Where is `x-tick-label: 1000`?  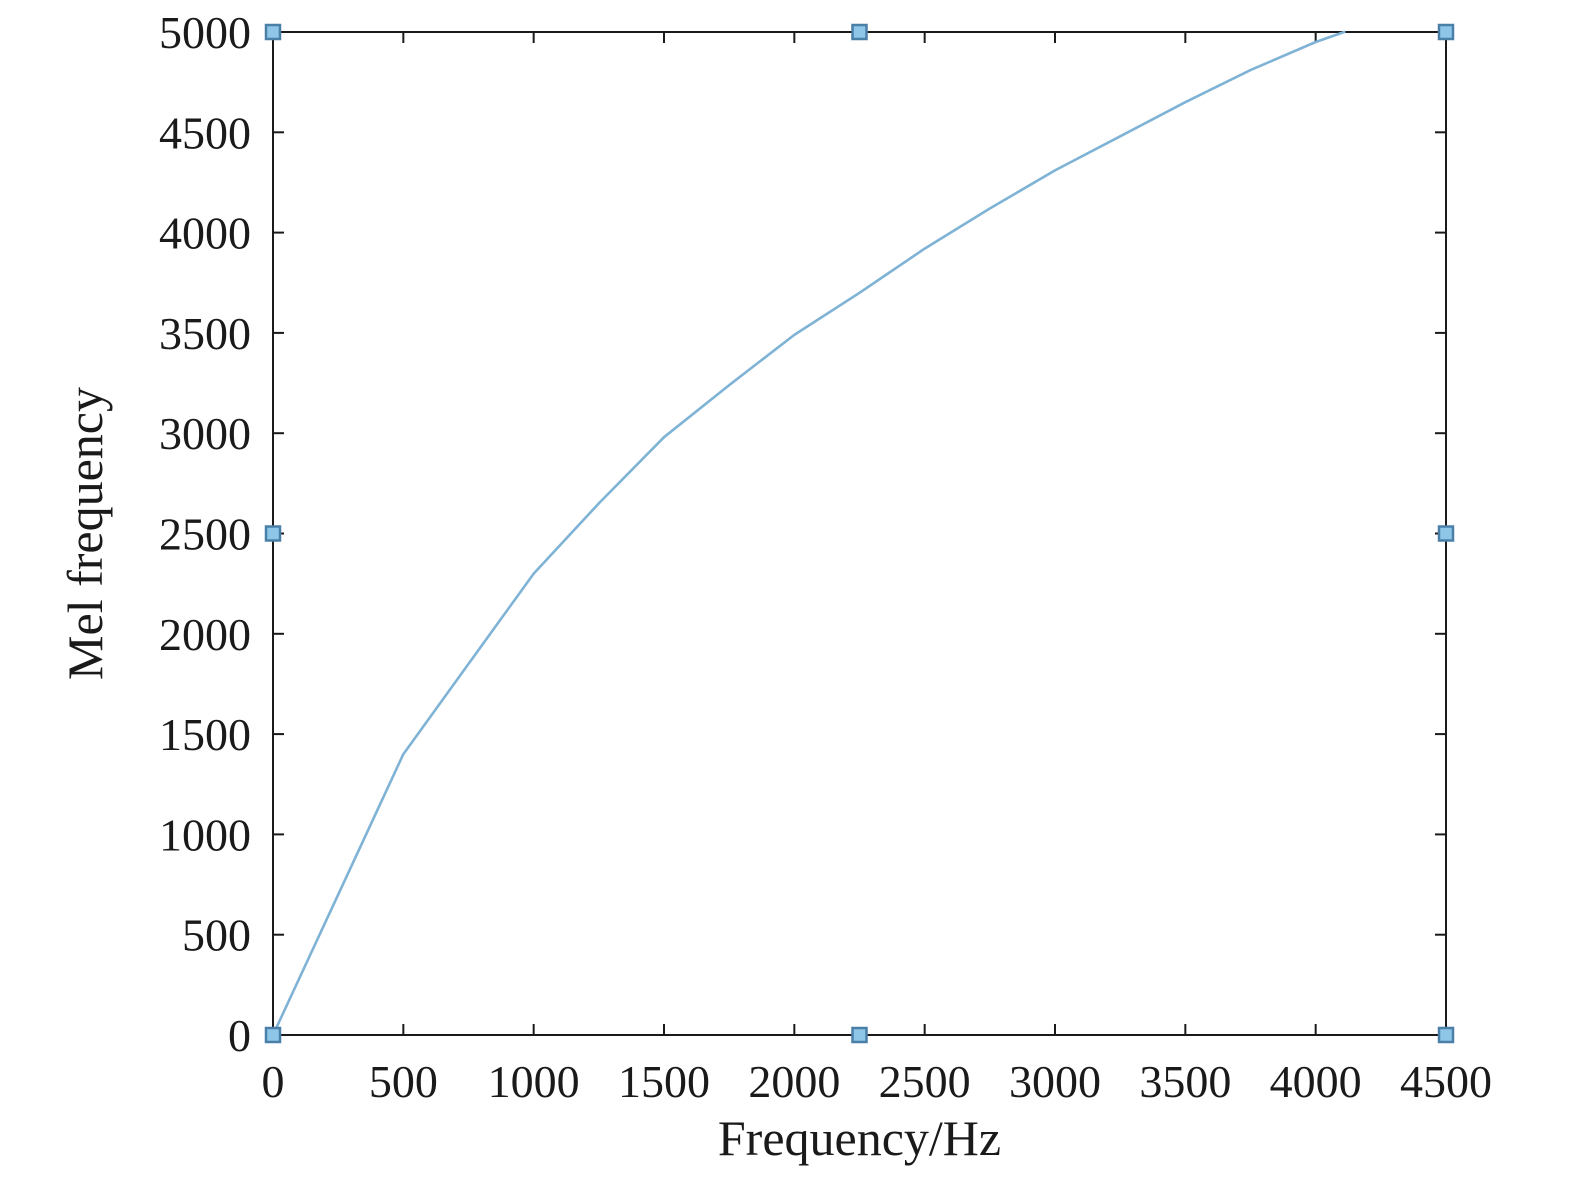 x-tick-label: 1000 is located at coordinates (534, 1081).